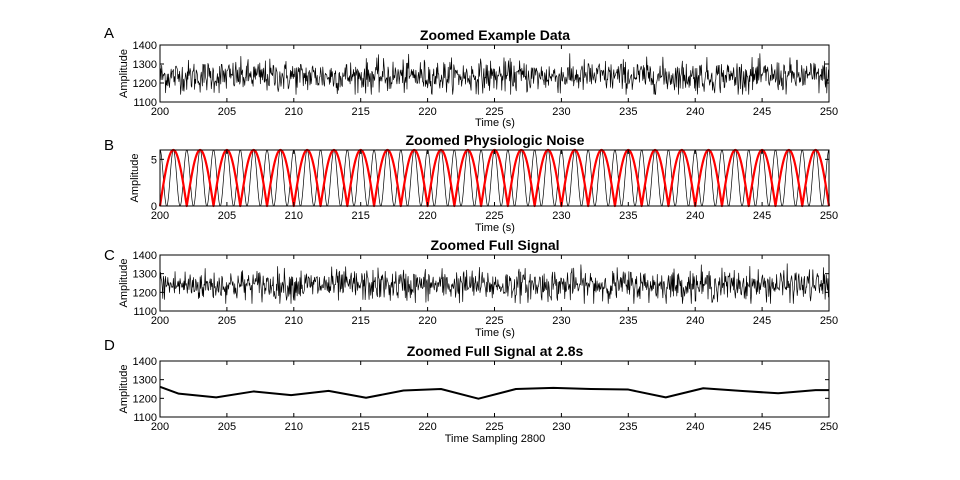  I want to click on panel-c-xtick-label: 250, so click(829, 321).